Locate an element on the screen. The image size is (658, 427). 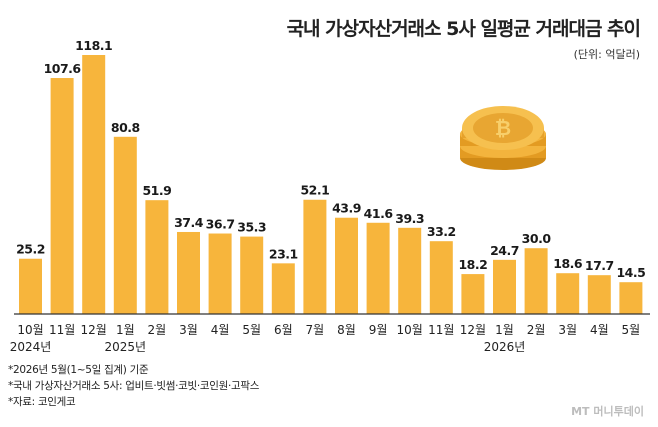
data-label-10: 52.1 is located at coordinates (314, 190).